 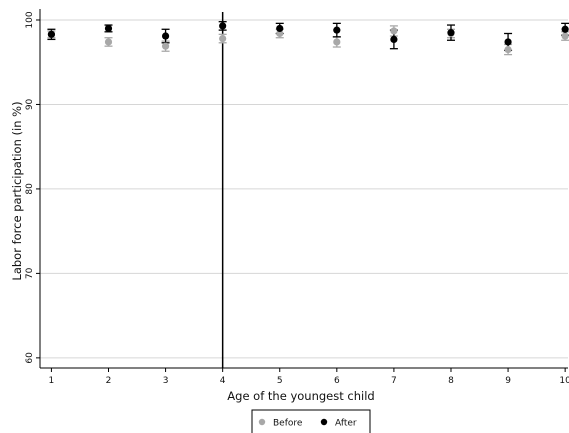 I want to click on x-axis-title: Age of the youngest child, so click(x=300, y=396).